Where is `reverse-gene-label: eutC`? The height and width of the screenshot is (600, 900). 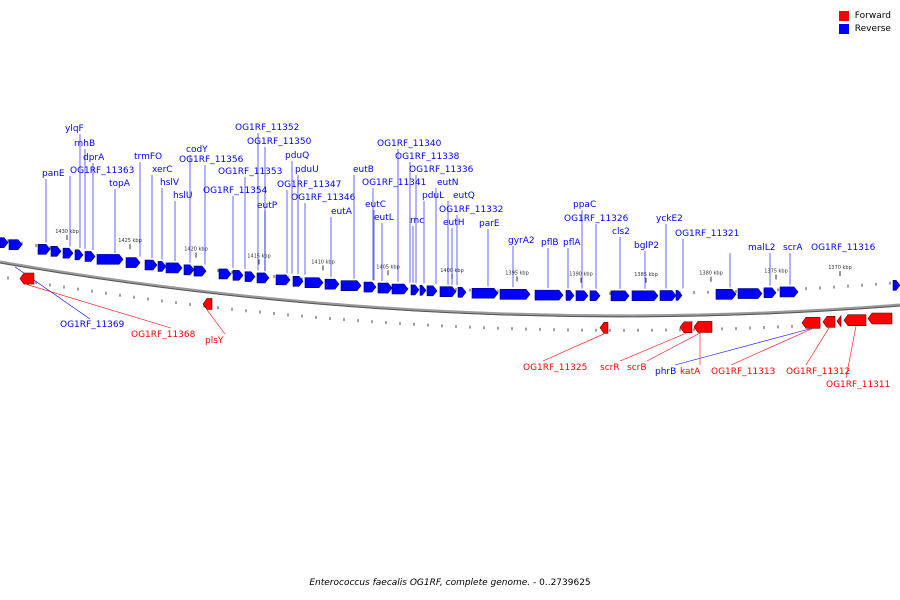 reverse-gene-label: eutC is located at coordinates (375, 205).